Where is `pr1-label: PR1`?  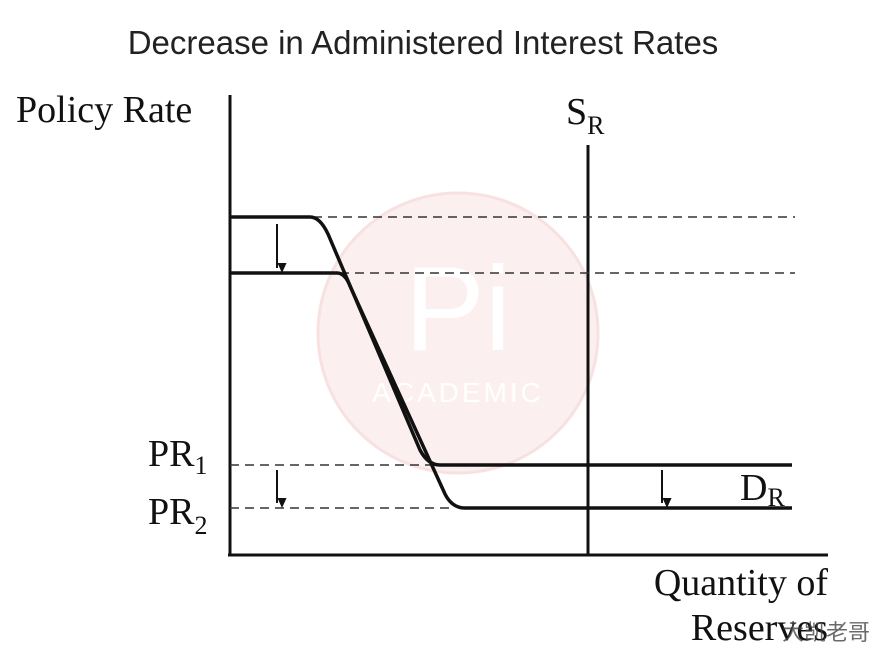
pr1-label: PR1 is located at coordinates (177, 456).